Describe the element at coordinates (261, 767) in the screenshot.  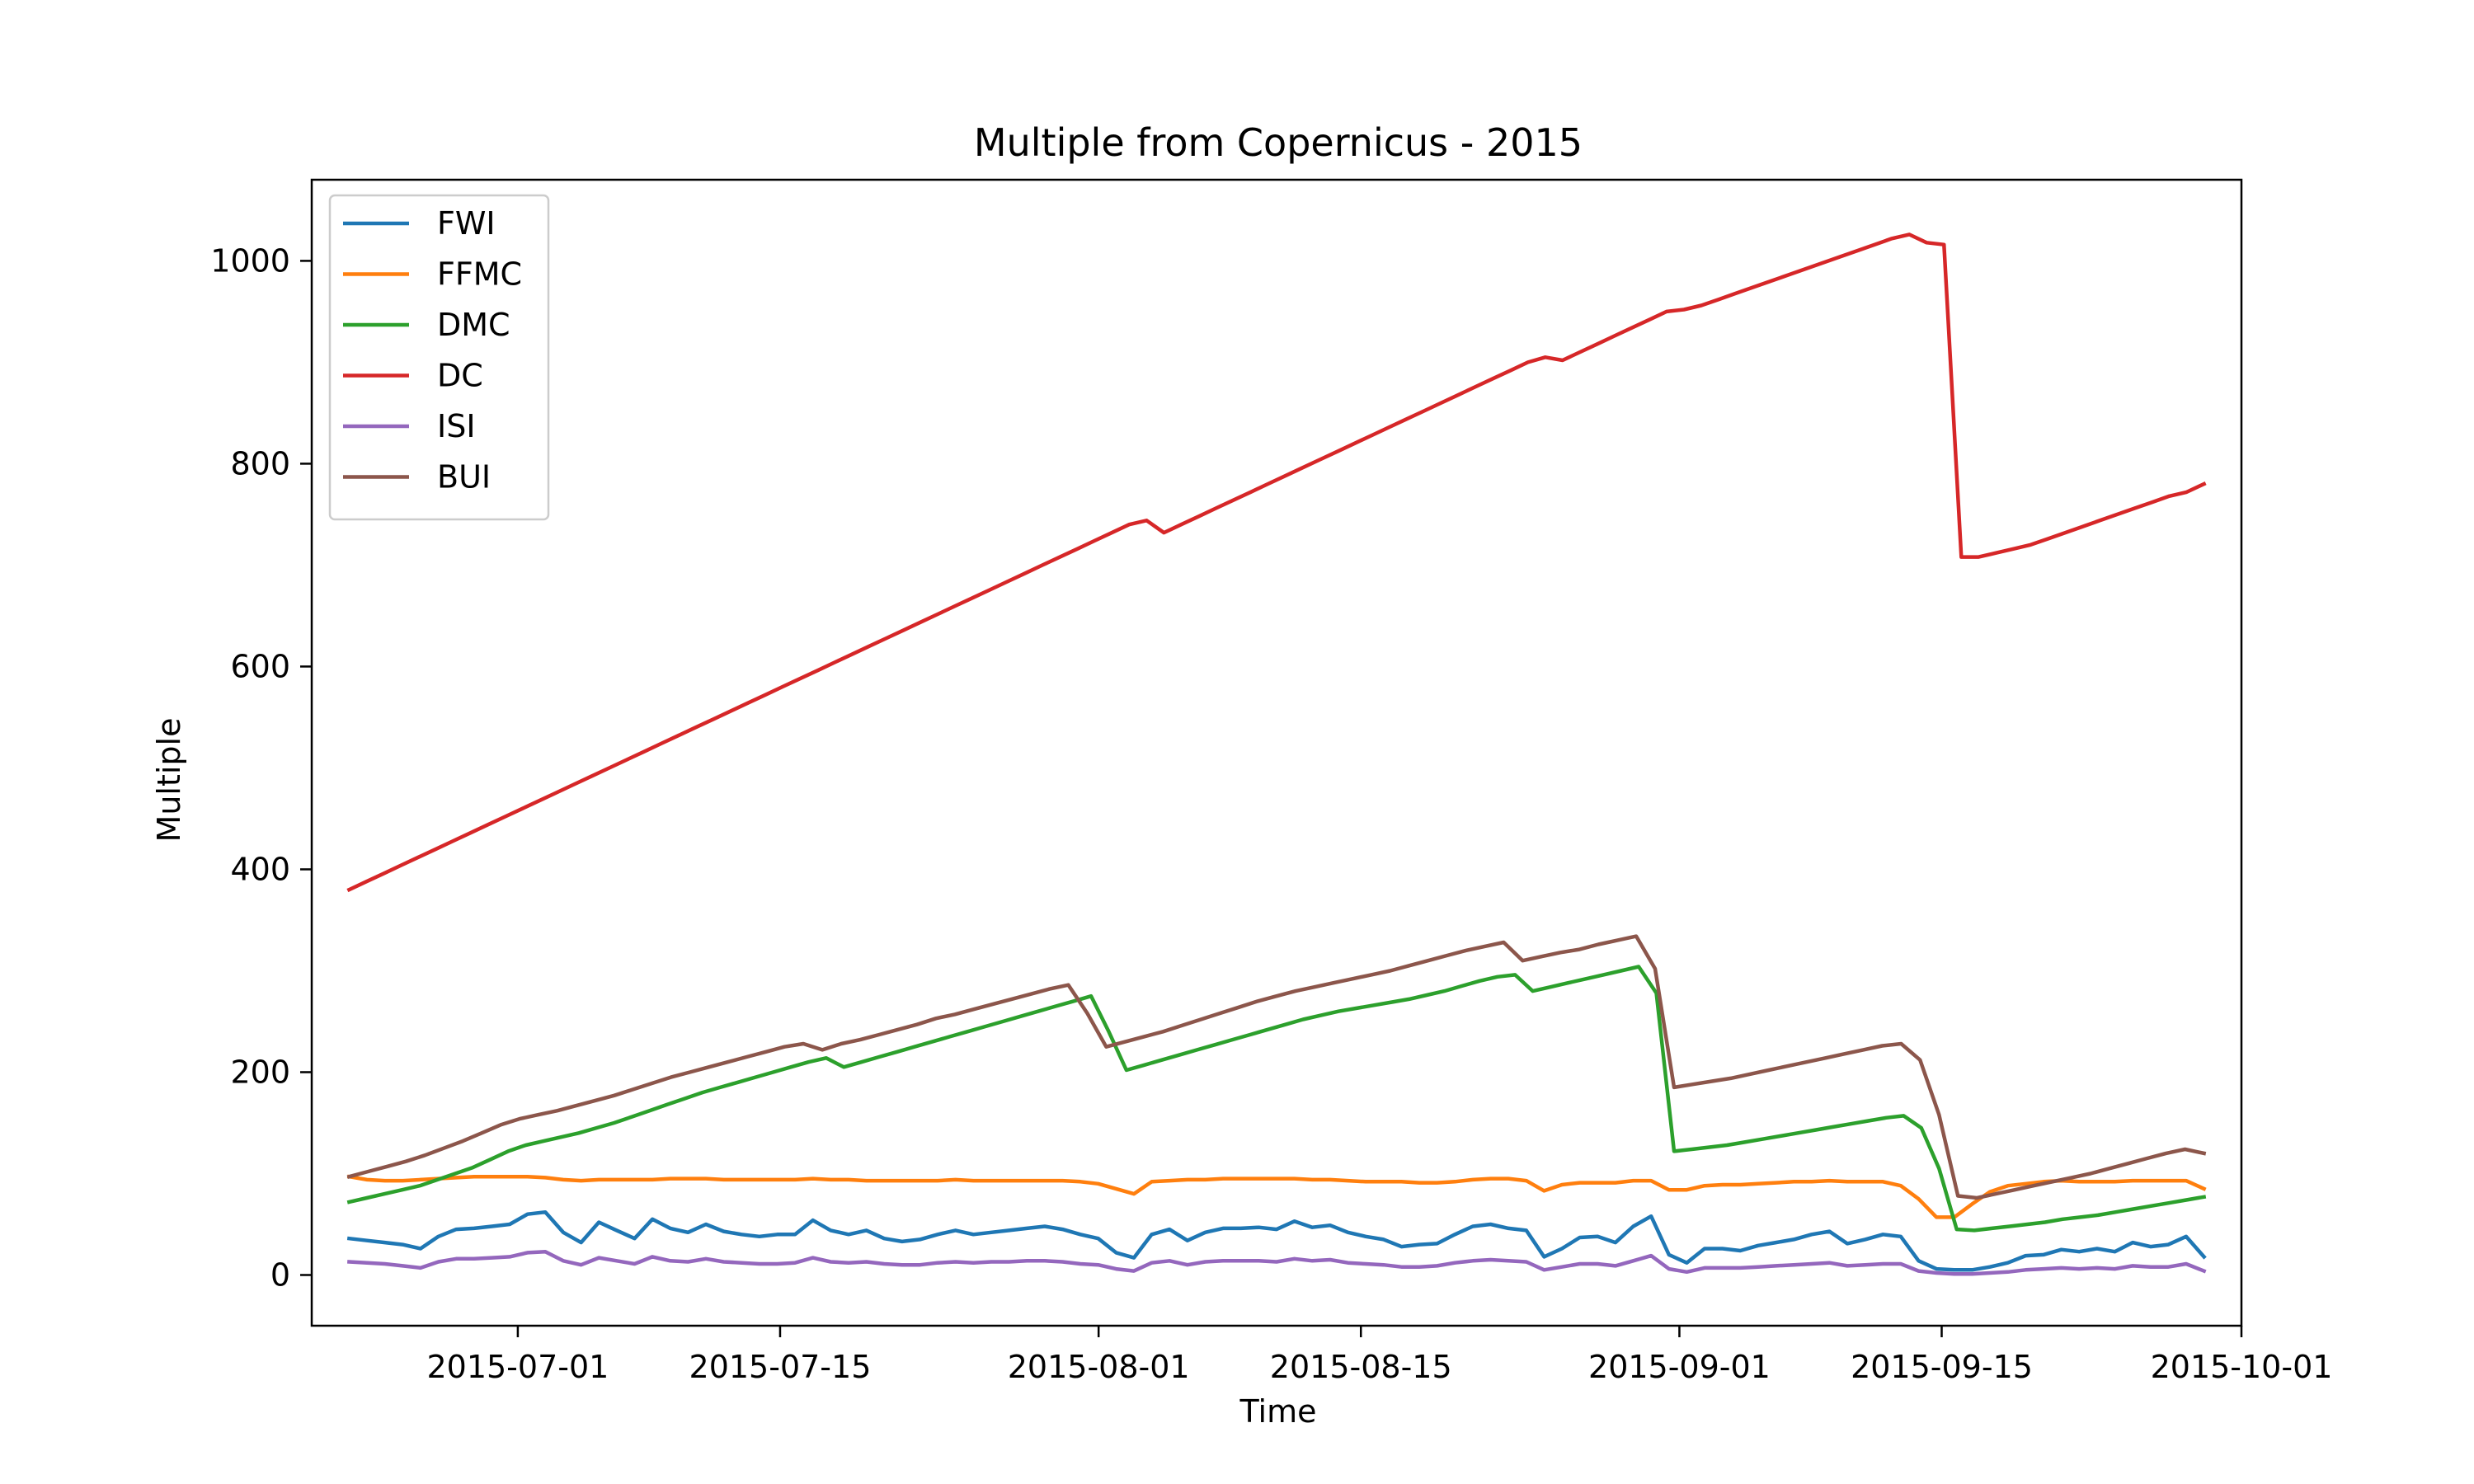
I see `y-axis: 0 200 400 600 800 1000` at that location.